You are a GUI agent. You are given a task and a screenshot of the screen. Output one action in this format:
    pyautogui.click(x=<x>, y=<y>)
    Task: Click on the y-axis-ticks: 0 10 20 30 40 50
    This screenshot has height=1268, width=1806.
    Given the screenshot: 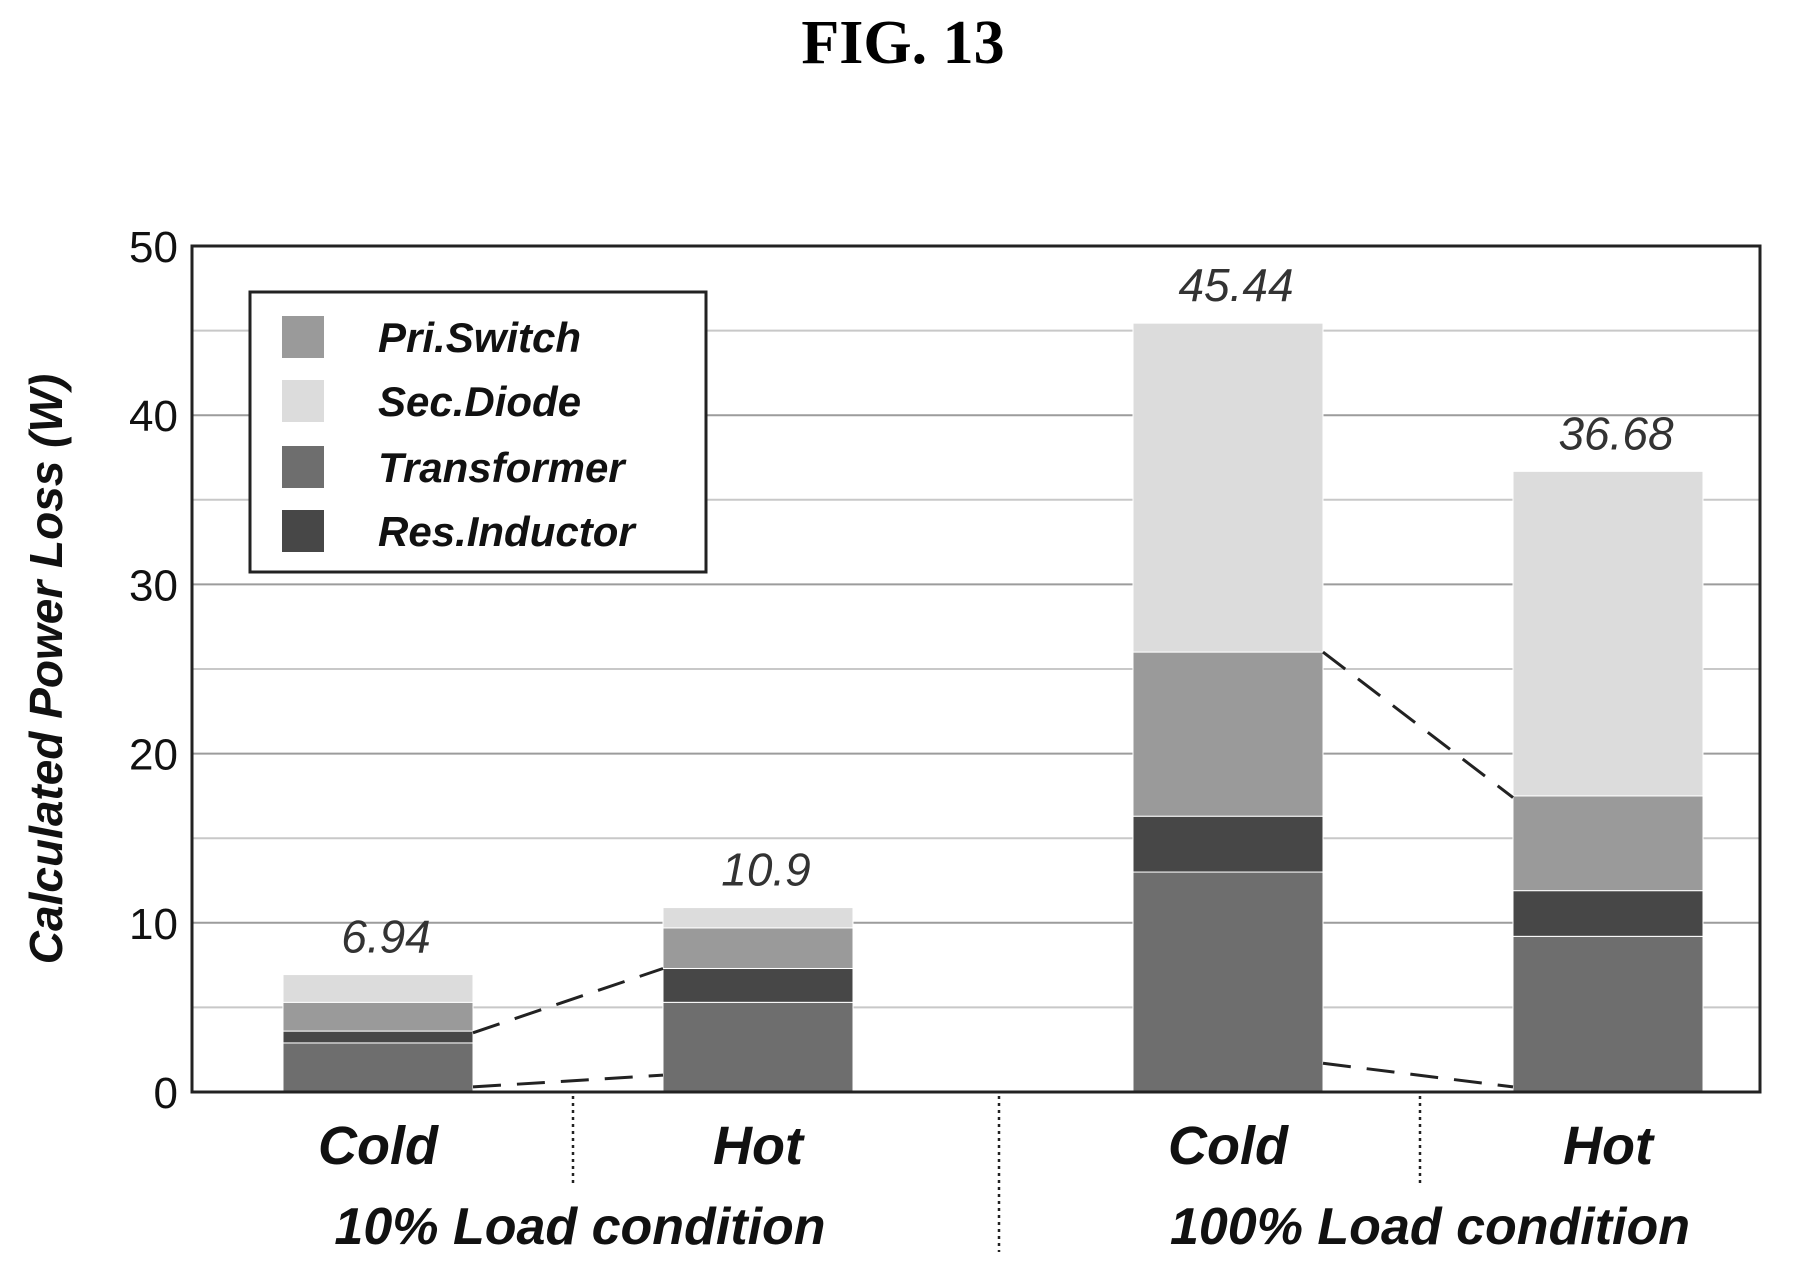 What is the action you would take?
    pyautogui.click(x=153, y=670)
    